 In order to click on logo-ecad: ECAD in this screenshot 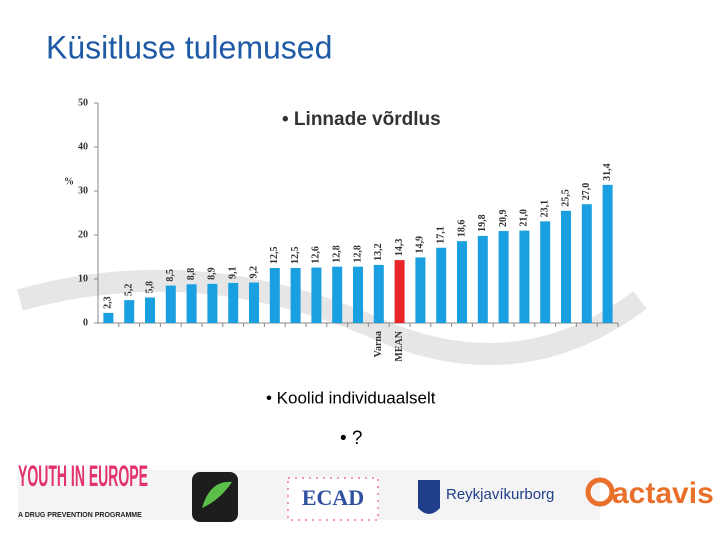, I will do `click(333, 497)`.